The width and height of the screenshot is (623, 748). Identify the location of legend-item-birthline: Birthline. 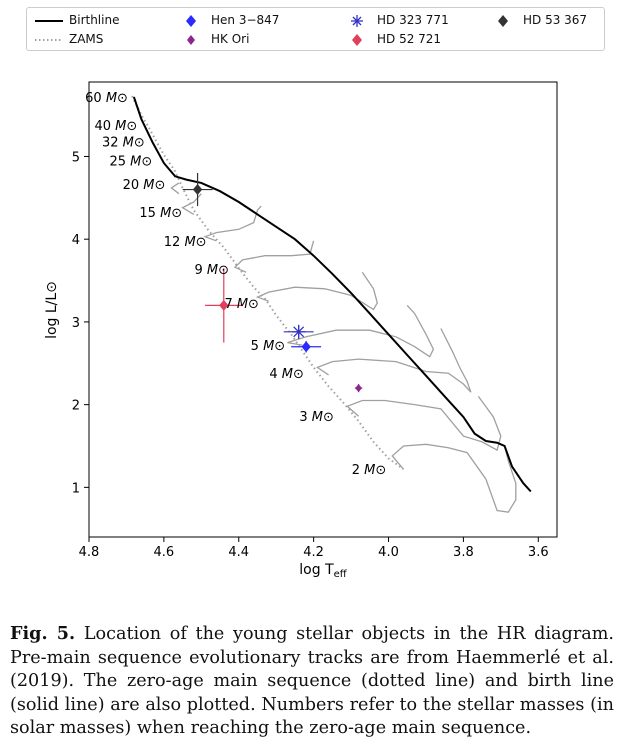
(108, 21).